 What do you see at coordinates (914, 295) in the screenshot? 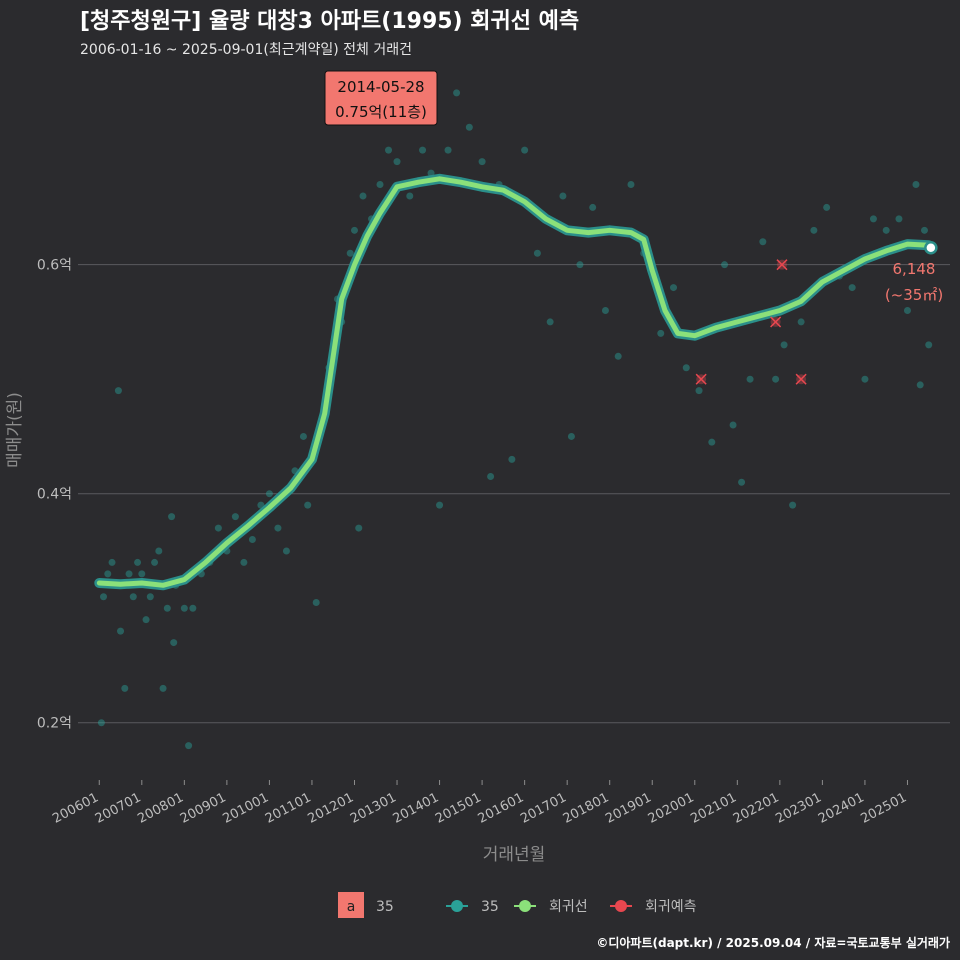
I see `end-label-area: (~35㎡)` at bounding box center [914, 295].